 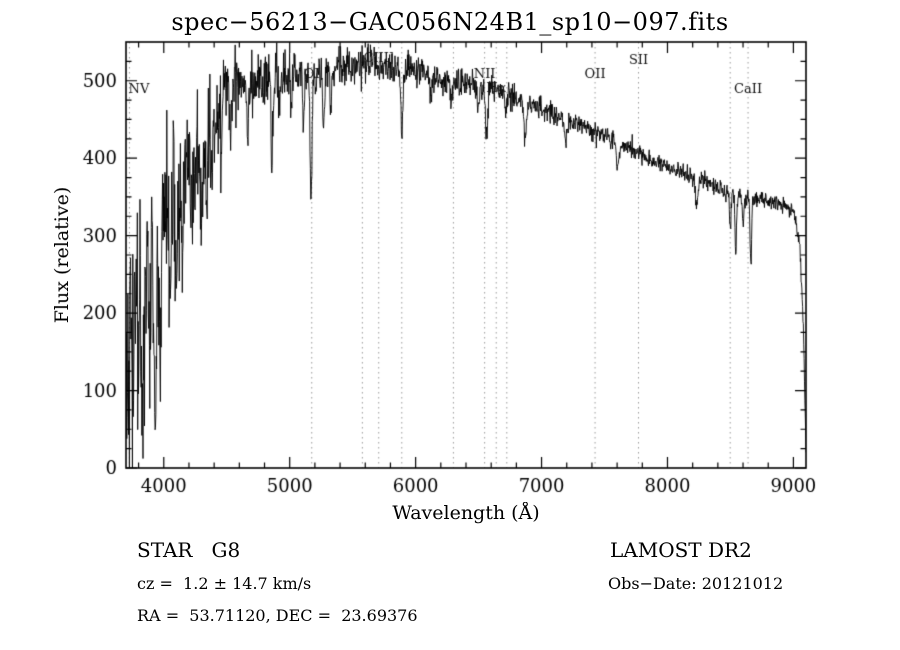 What do you see at coordinates (189, 550) in the screenshot?
I see `object-class-text: STAR G8` at bounding box center [189, 550].